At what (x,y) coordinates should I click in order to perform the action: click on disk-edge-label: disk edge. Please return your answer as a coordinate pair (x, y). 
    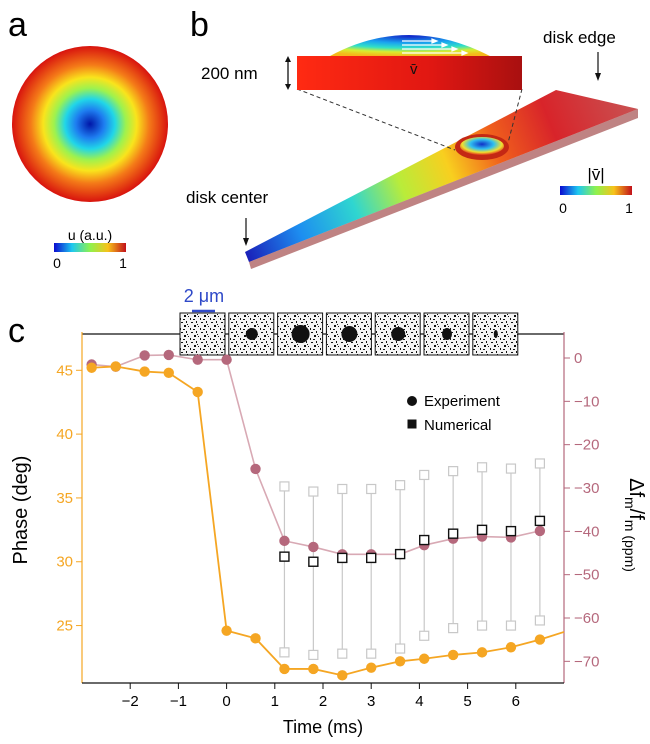
    Looking at the image, I should click on (579, 37).